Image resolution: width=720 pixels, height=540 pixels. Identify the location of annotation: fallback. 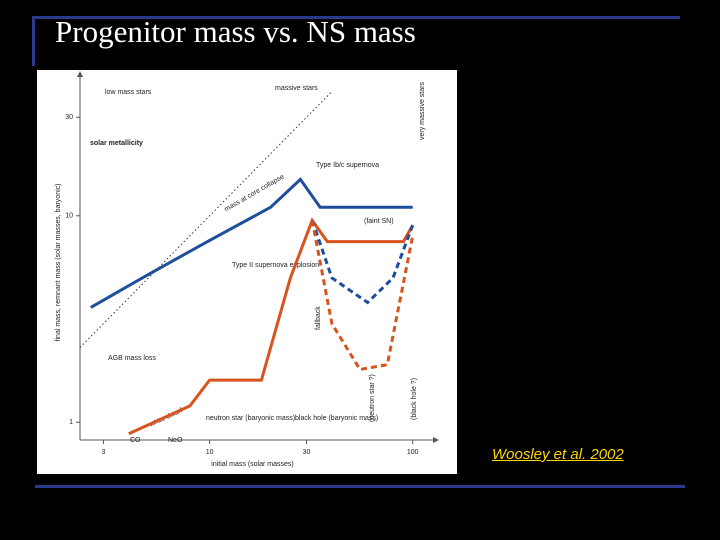
(318, 318).